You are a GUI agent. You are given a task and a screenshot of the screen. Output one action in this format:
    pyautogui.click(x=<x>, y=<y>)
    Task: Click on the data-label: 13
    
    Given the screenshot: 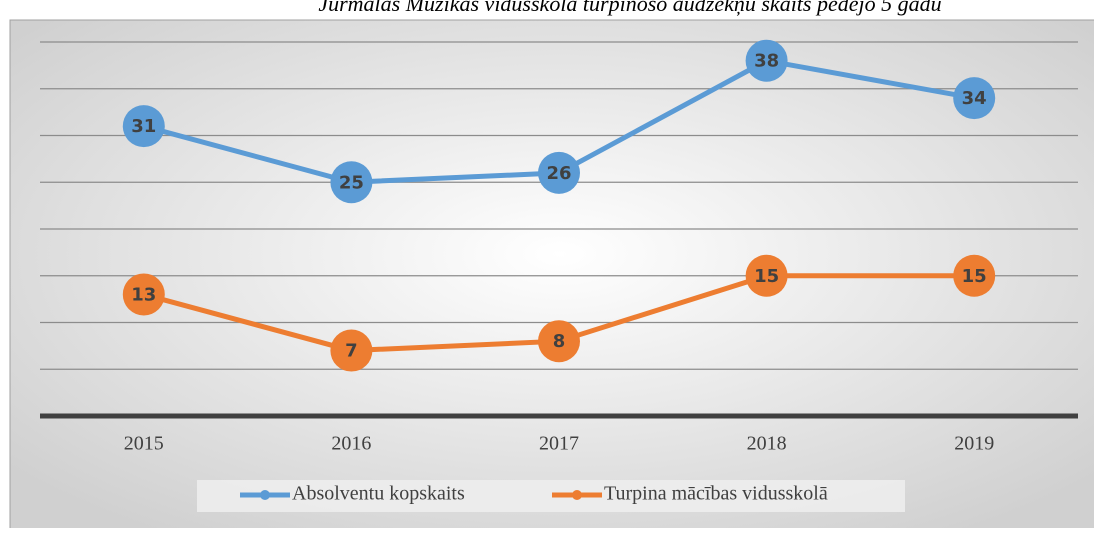 What is the action you would take?
    pyautogui.click(x=143, y=294)
    